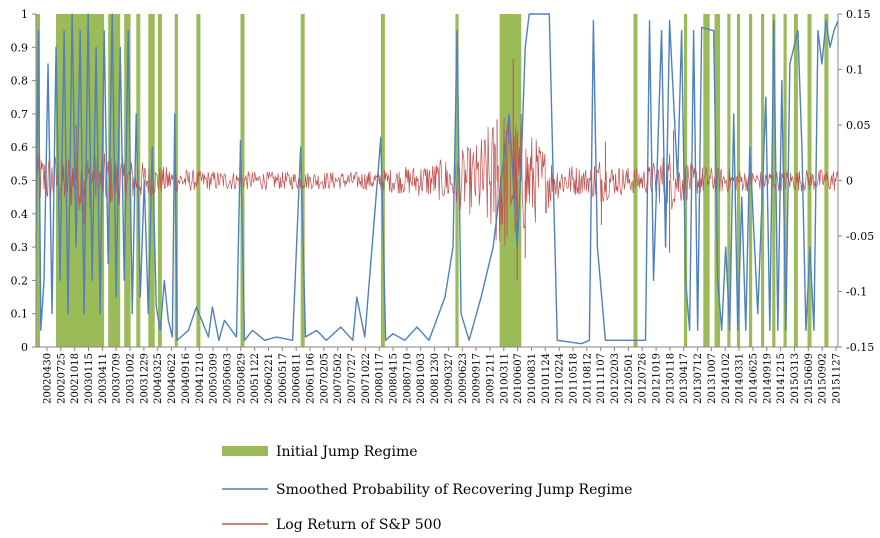 The width and height of the screenshot is (880, 538). What do you see at coordinates (24, 347) in the screenshot?
I see `left-tick-label: 0` at bounding box center [24, 347].